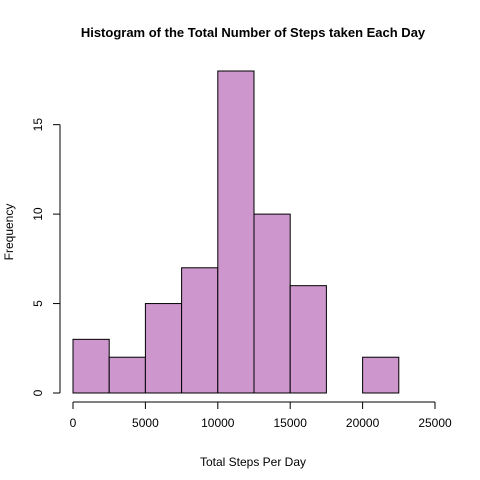  What do you see at coordinates (363, 423) in the screenshot?
I see `x-tick-label-4: 20000` at bounding box center [363, 423].